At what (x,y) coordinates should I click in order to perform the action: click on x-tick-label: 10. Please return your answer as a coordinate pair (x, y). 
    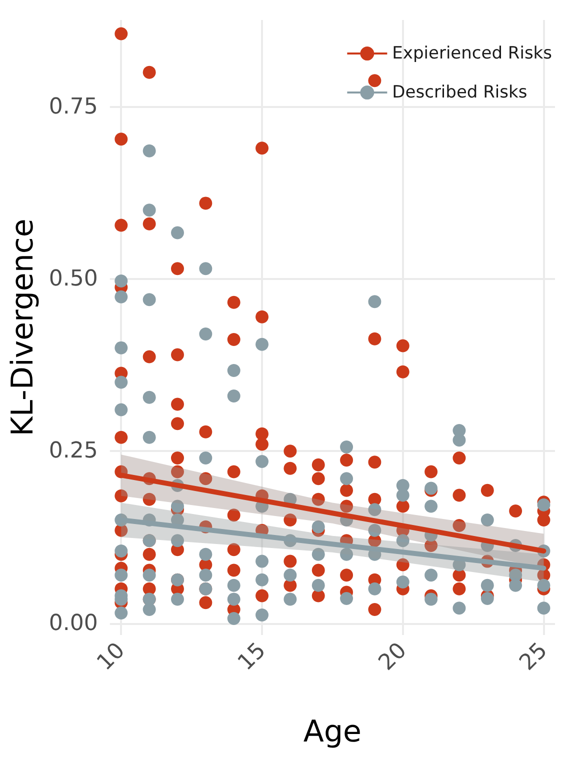
    Looking at the image, I should click on (111, 657).